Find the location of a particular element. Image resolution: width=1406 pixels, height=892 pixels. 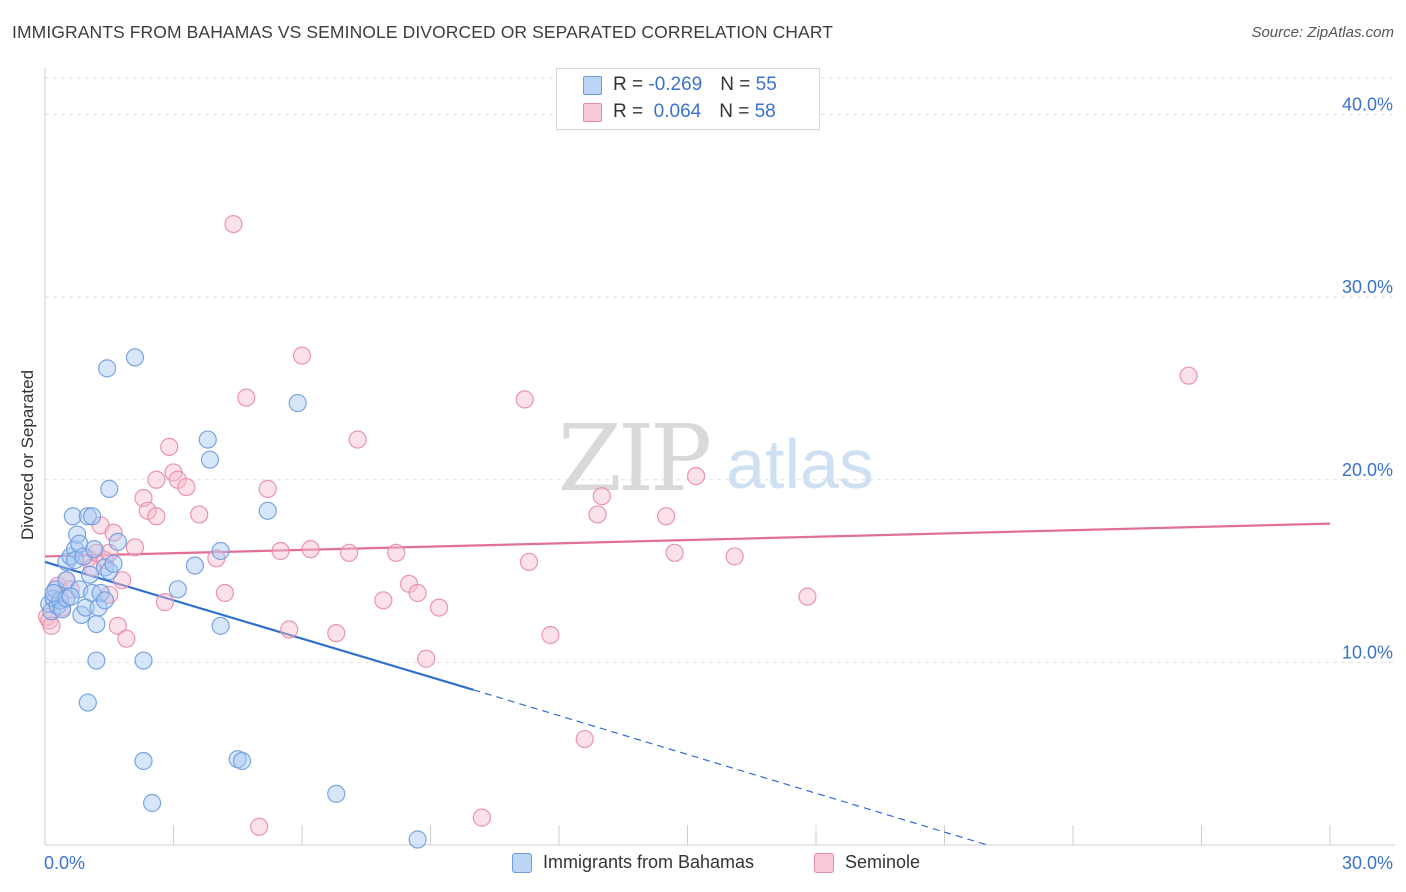

watermark-atlas: atlas is located at coordinates (800, 464).